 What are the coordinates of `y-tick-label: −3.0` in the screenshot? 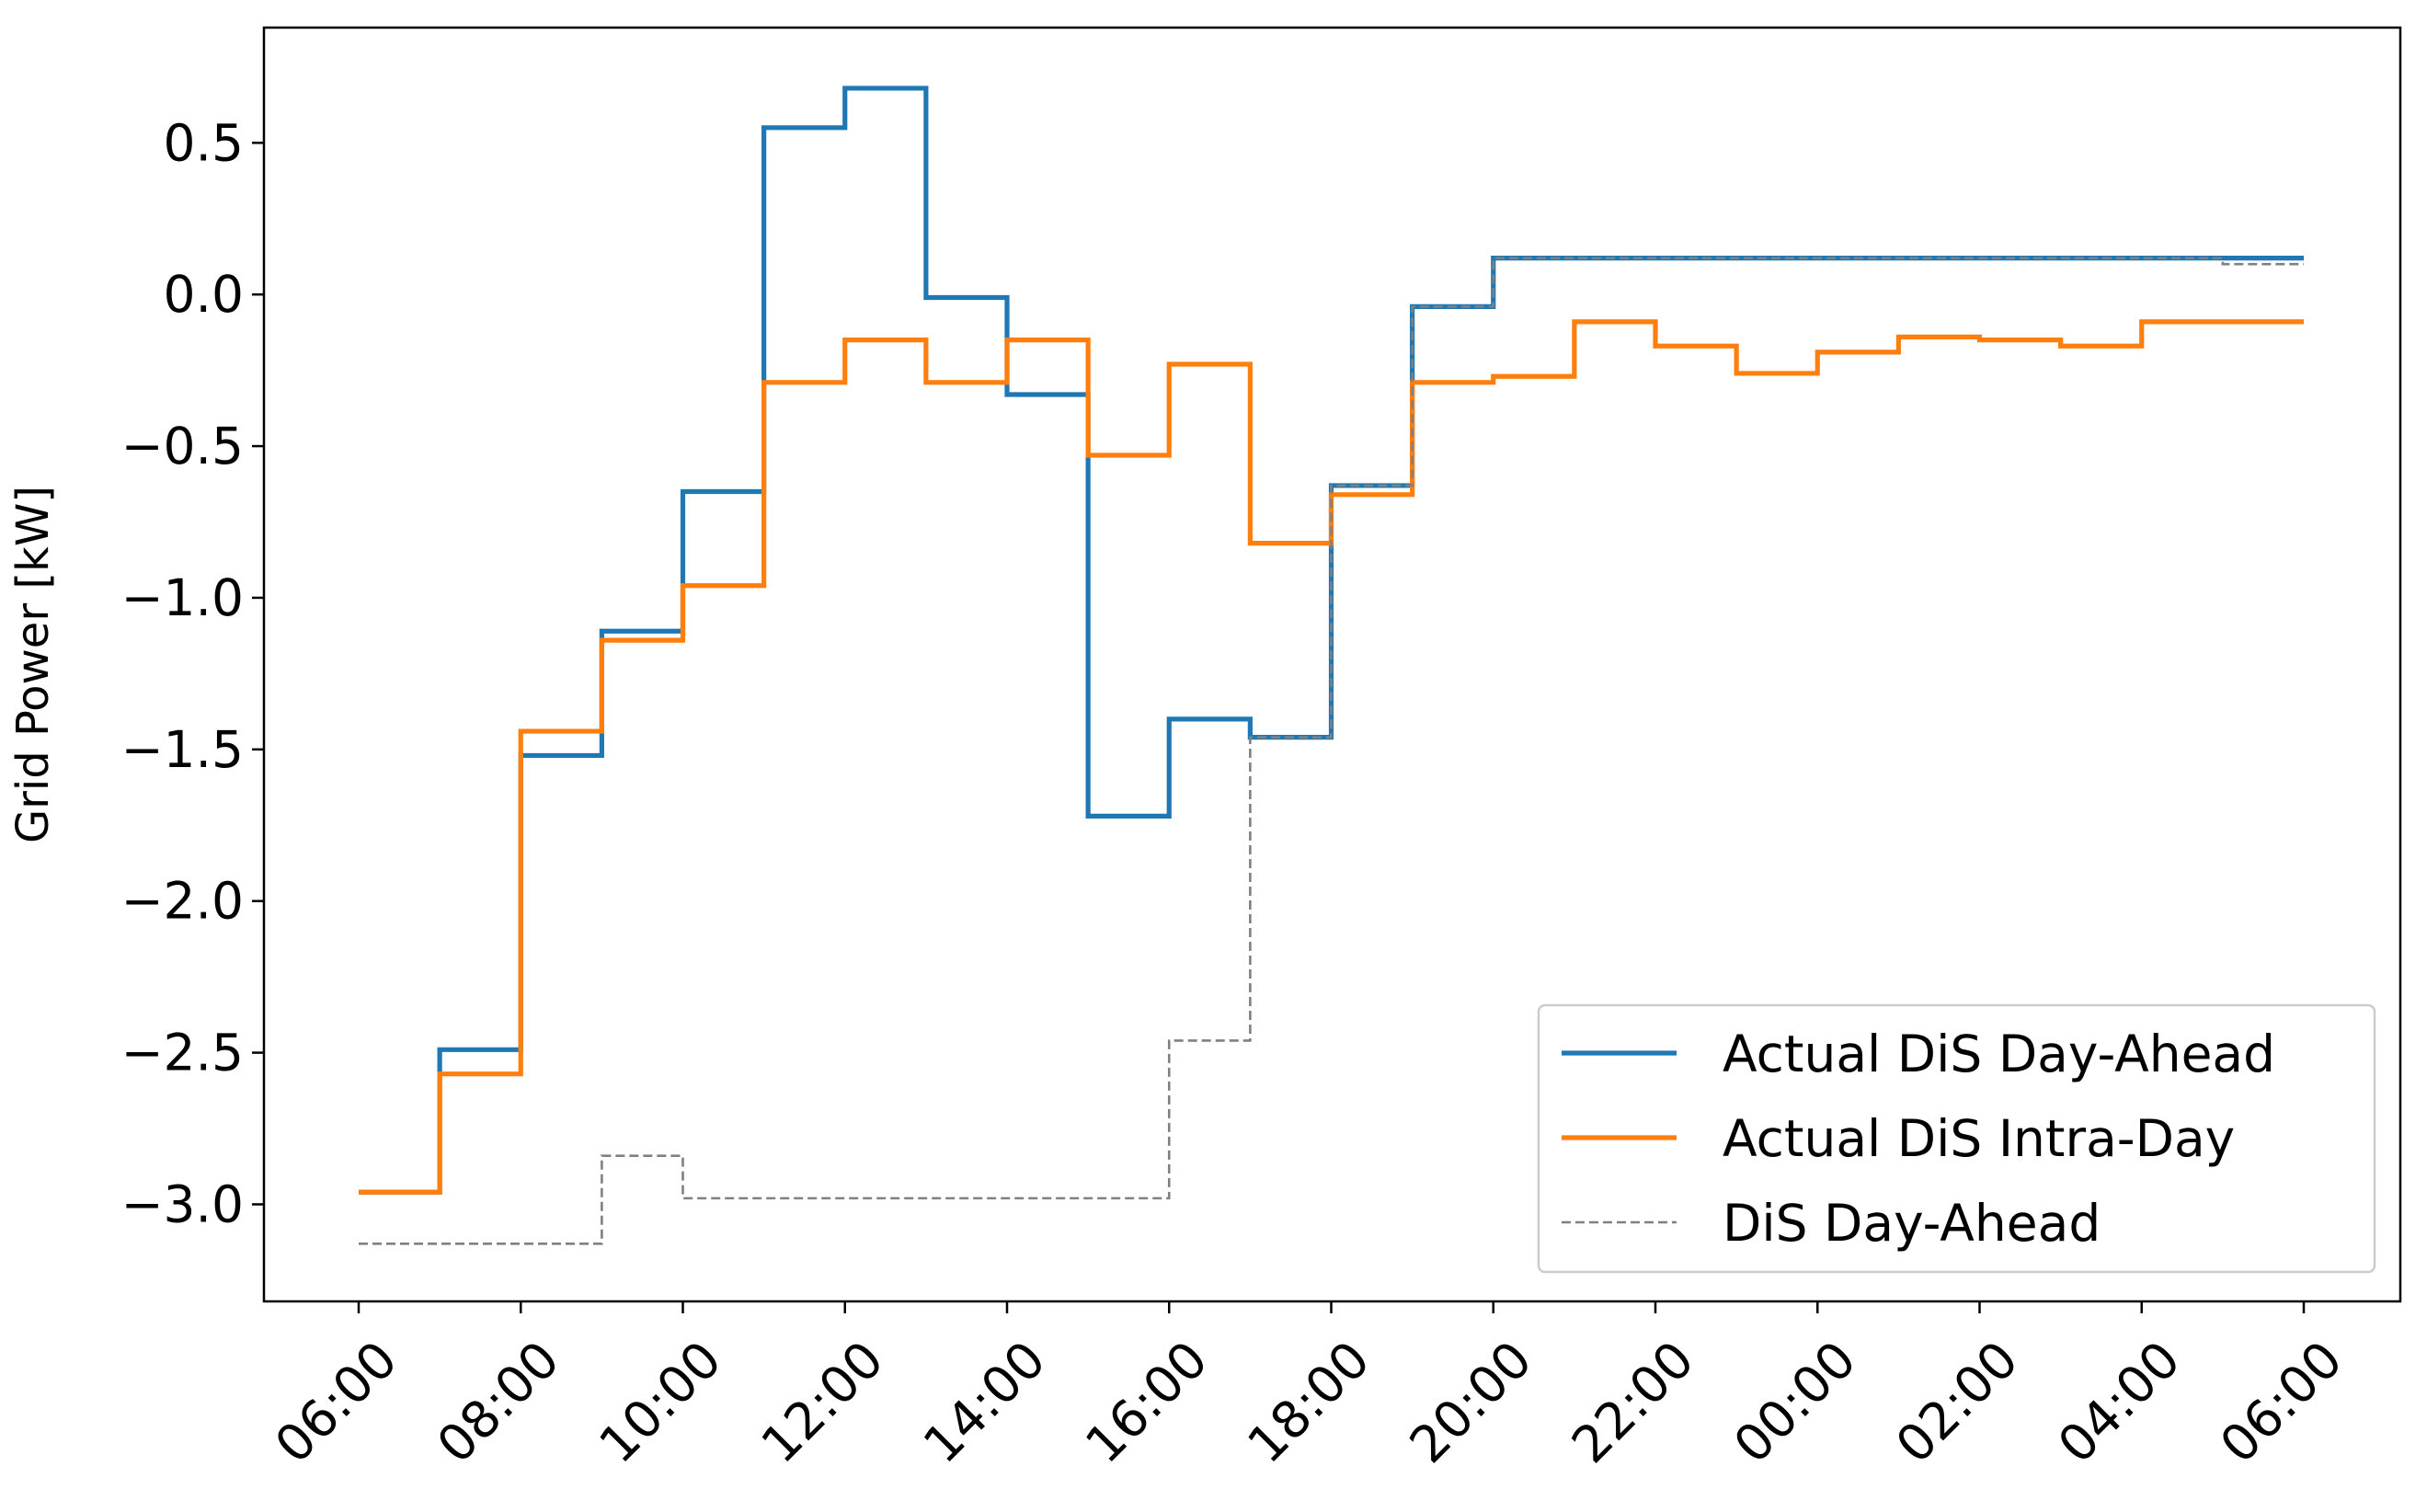 It's located at (182, 1203).